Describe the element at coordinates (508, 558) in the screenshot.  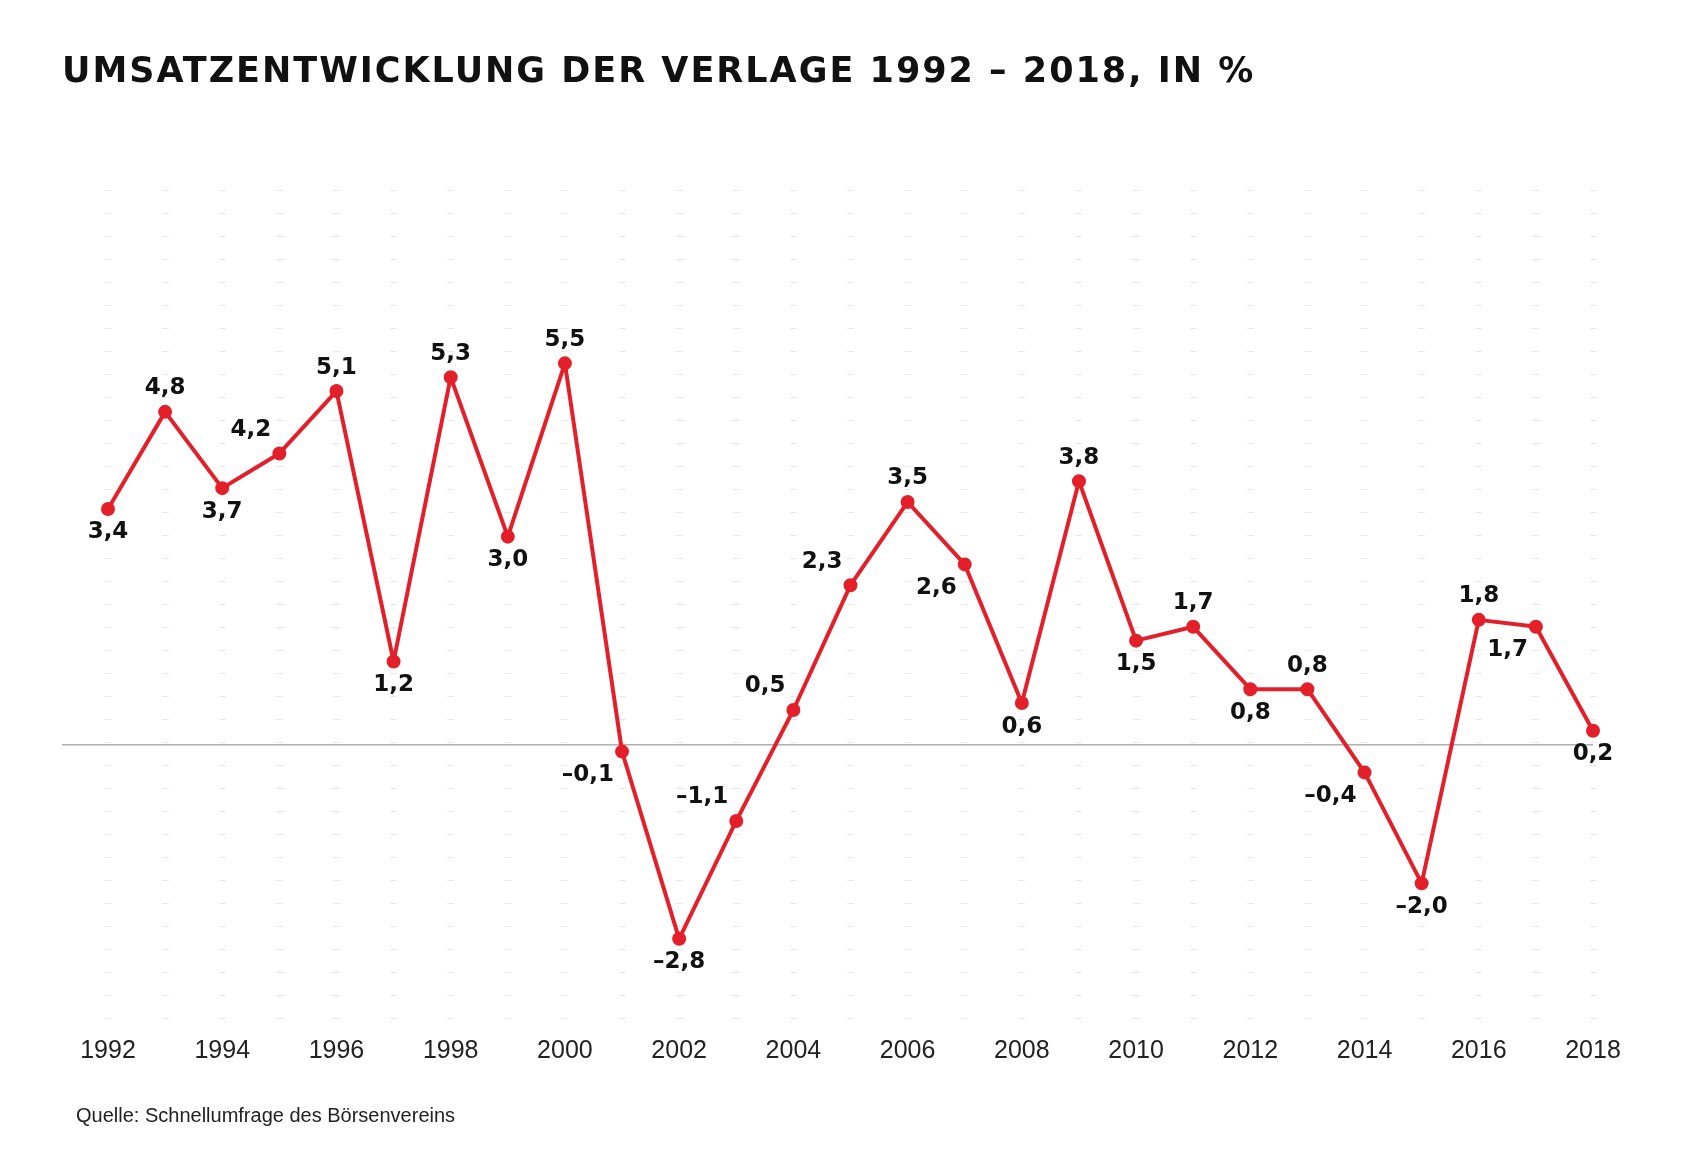
I see `data-label: 3,0` at that location.